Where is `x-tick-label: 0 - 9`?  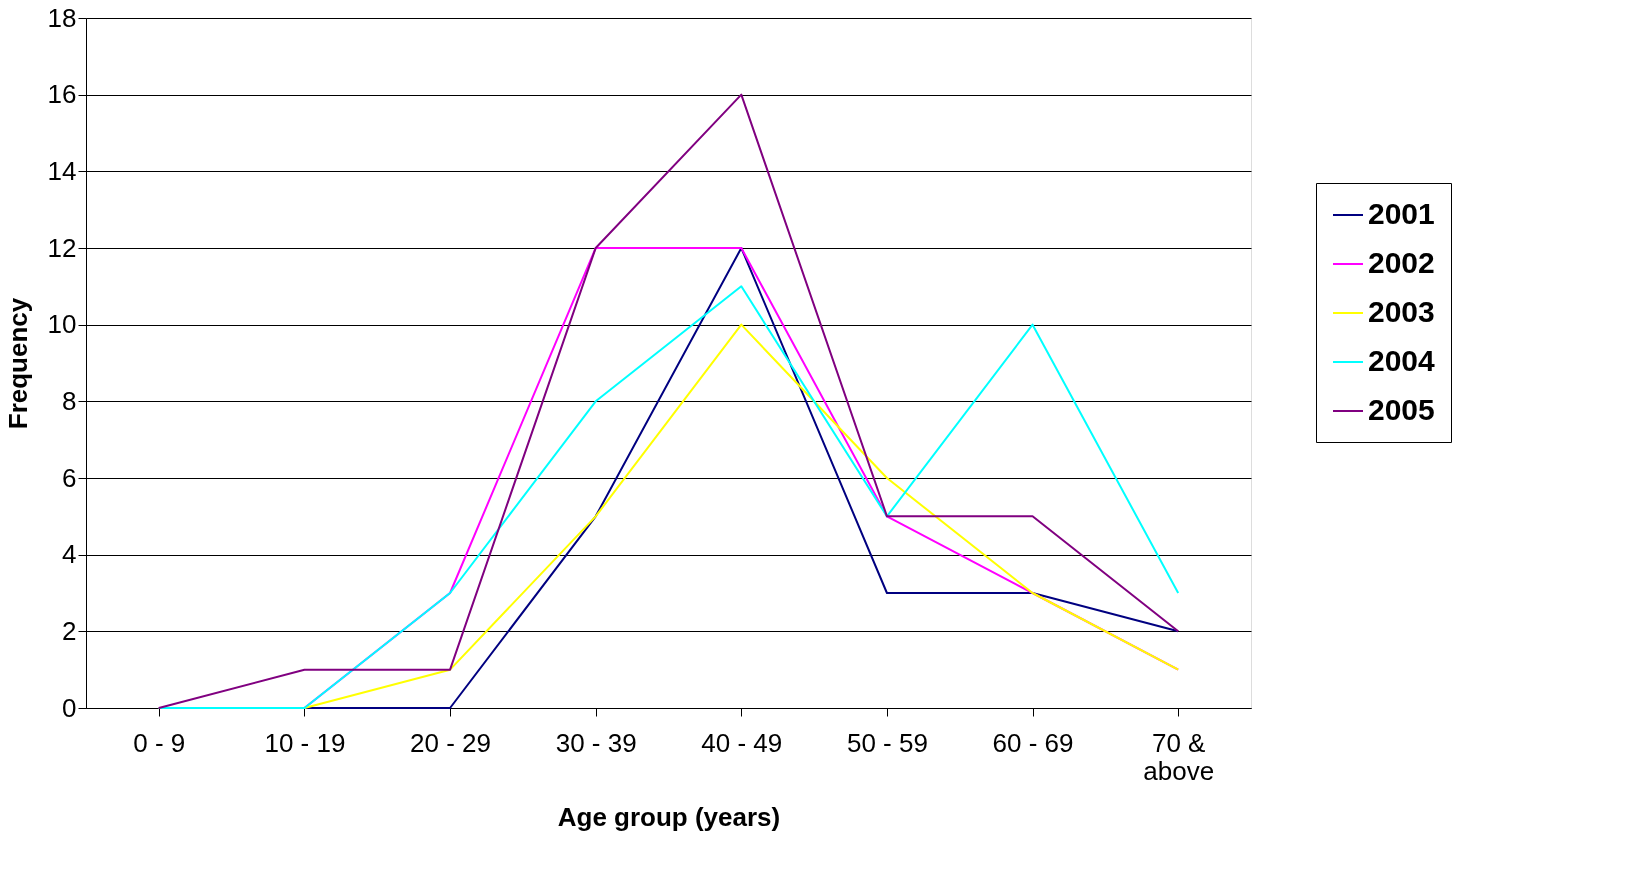 x-tick-label: 0 - 9 is located at coordinates (159, 742).